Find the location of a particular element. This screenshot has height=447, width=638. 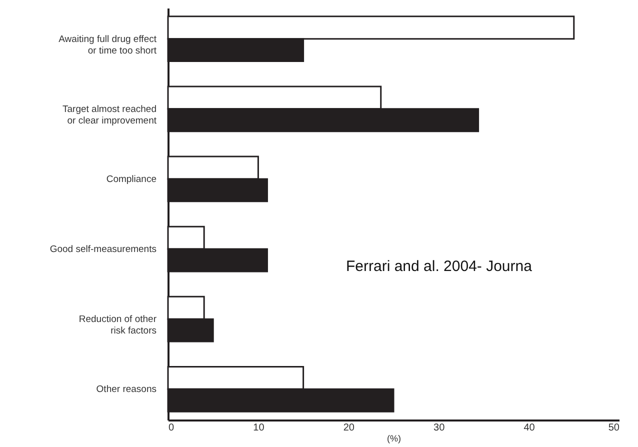

y-tick-label: Awaiting full drug effect or time too short is located at coordinates (107, 45).